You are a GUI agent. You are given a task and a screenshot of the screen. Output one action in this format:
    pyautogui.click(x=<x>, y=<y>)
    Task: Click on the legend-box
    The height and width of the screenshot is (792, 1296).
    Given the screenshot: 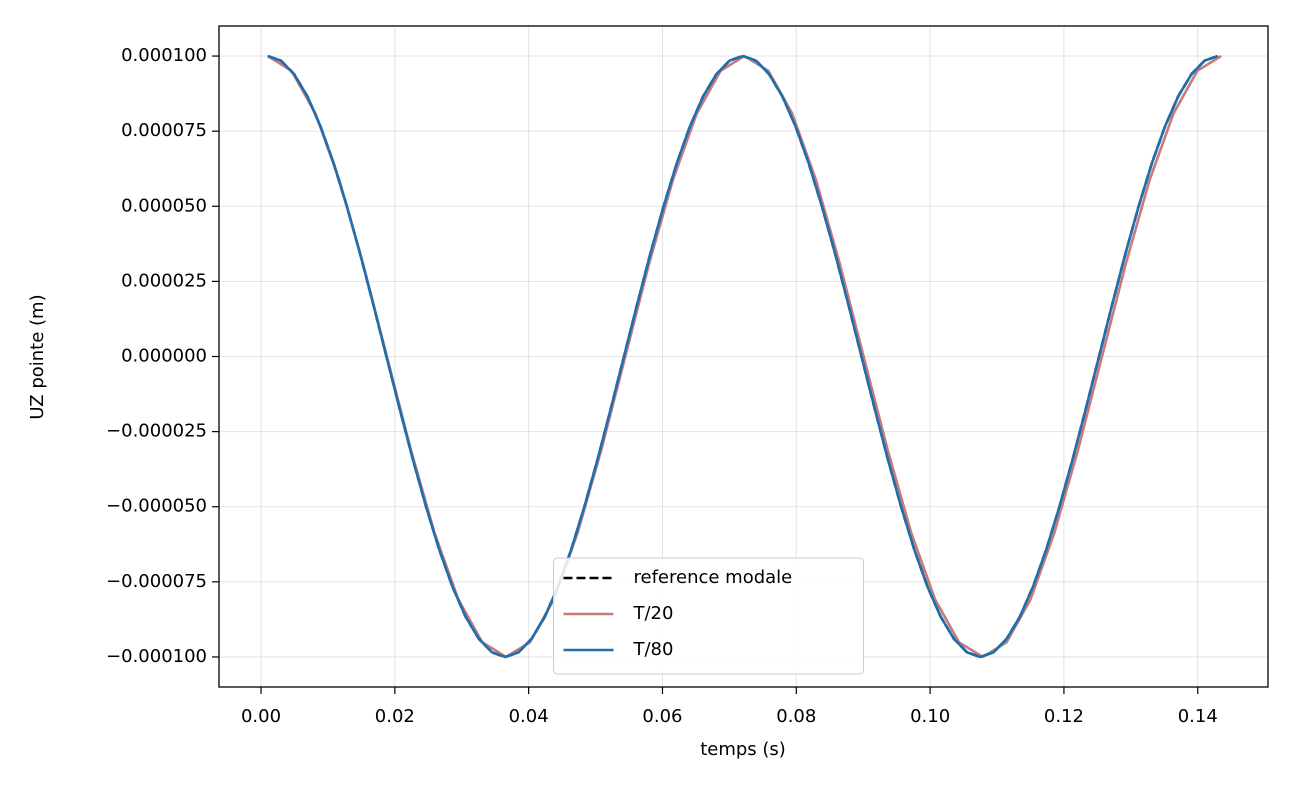 What is the action you would take?
    pyautogui.click(x=708, y=616)
    